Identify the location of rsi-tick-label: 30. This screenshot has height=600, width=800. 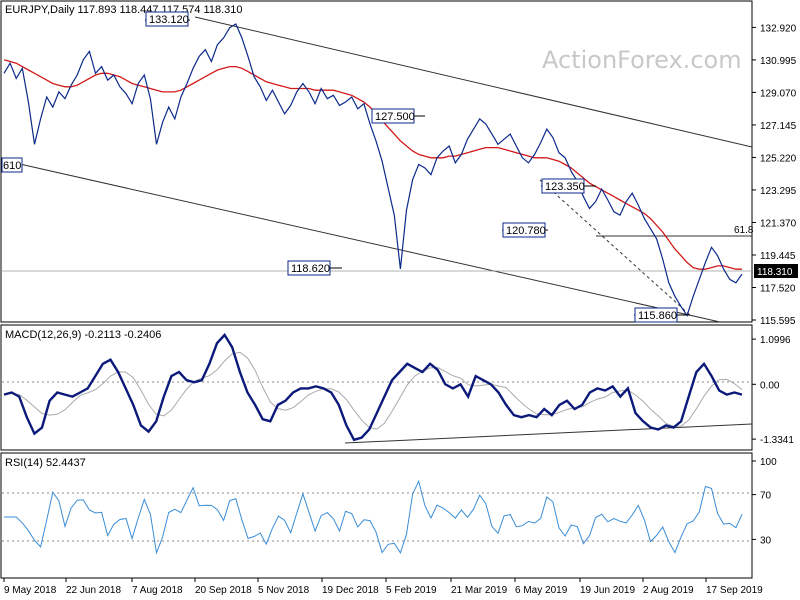
(766, 540).